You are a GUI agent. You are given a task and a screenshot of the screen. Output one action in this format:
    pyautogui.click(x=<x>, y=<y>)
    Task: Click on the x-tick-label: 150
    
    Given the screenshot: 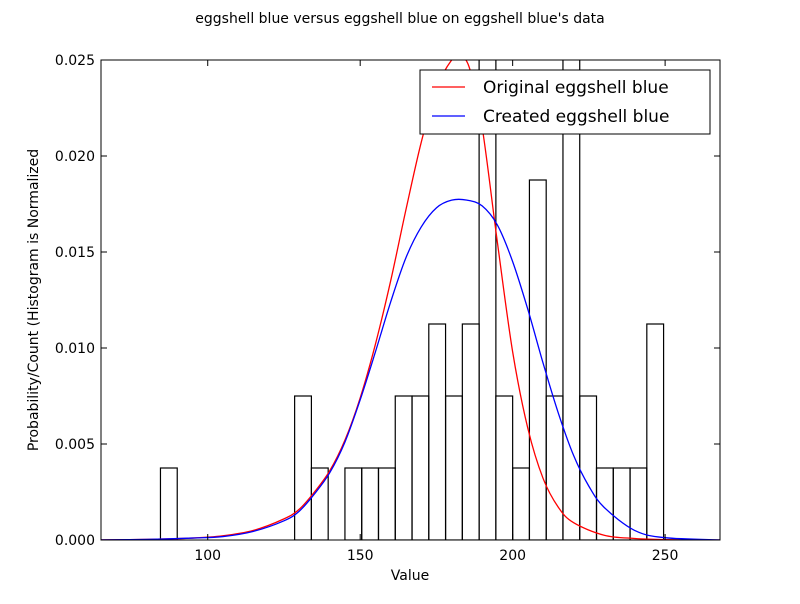 What is the action you would take?
    pyautogui.click(x=360, y=556)
    